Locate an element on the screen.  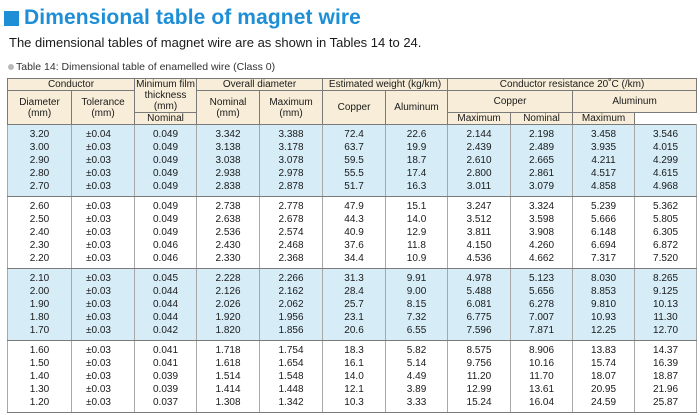
table-cell: 4.615 is located at coordinates (666, 173).